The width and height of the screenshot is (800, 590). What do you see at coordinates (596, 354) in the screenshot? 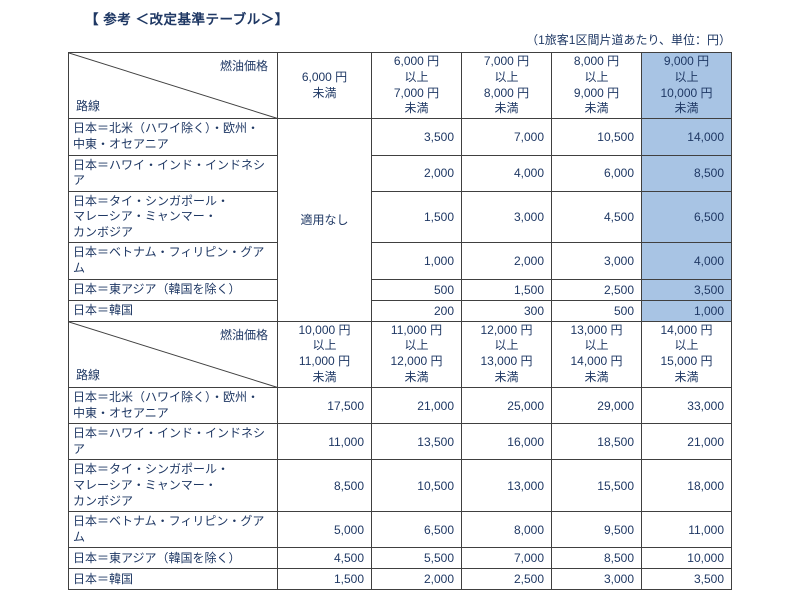
I see `col-header: 13,000 円 以上 14,000 円 未満` at bounding box center [596, 354].